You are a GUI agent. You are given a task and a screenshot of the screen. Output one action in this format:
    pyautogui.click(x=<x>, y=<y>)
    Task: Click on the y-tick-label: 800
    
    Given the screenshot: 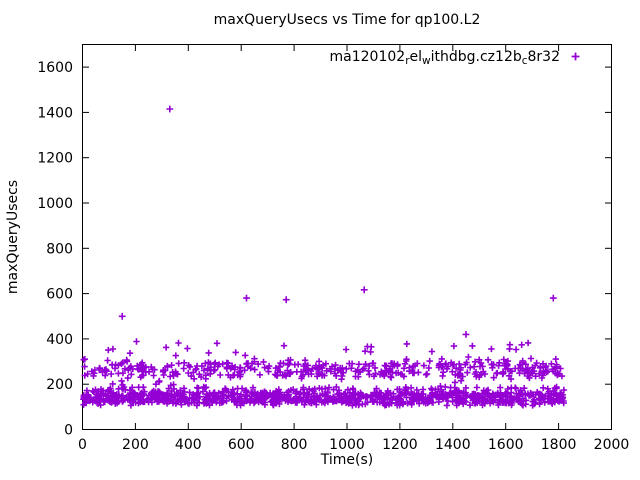 What is the action you would take?
    pyautogui.click(x=59, y=249)
    